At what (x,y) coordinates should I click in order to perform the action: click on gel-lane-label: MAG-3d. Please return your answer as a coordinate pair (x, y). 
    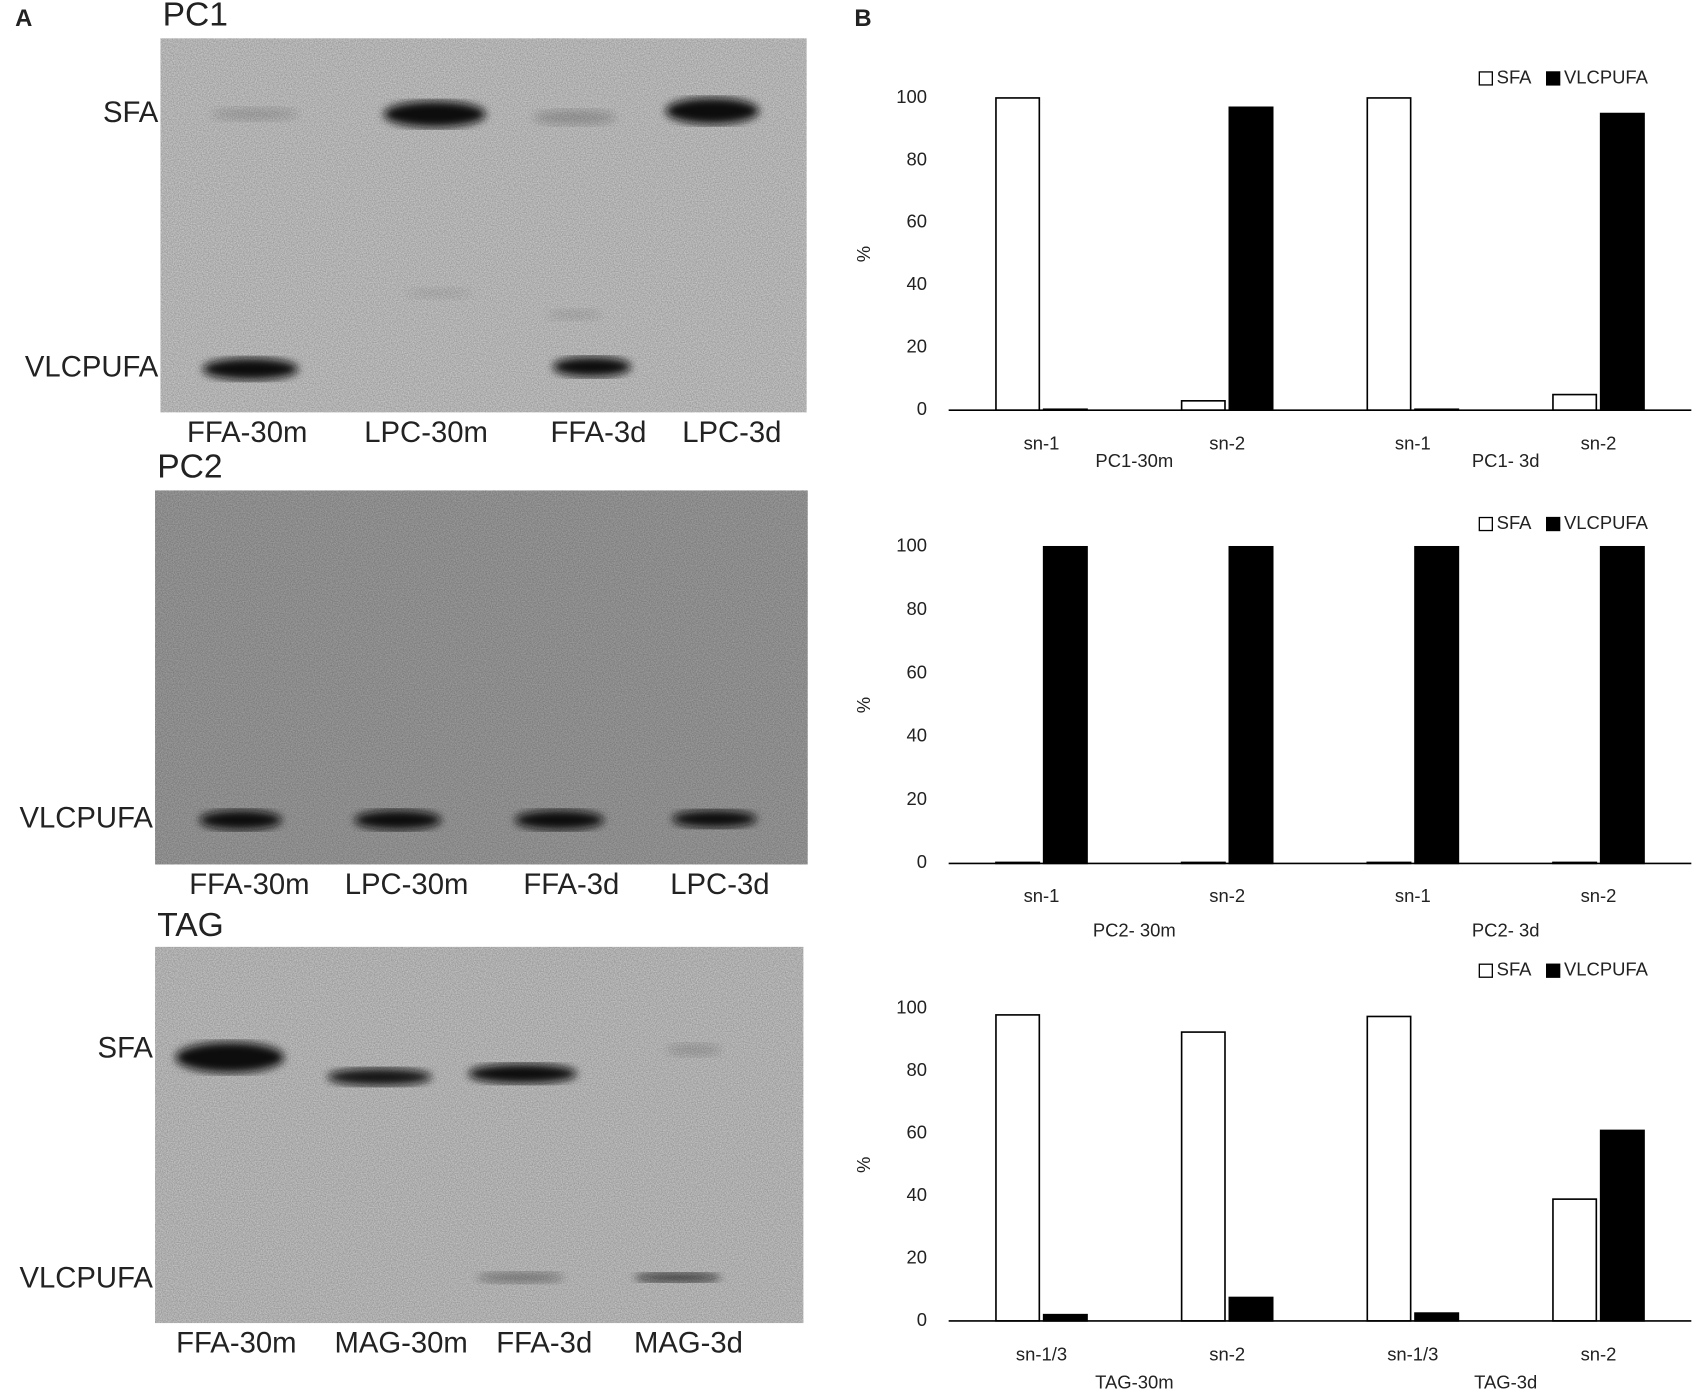
    Looking at the image, I should click on (688, 1343).